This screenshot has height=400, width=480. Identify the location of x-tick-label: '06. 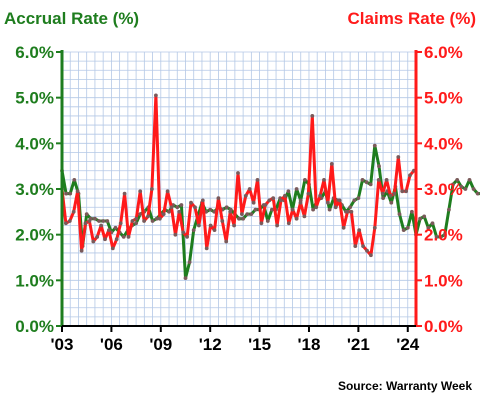
(111, 344).